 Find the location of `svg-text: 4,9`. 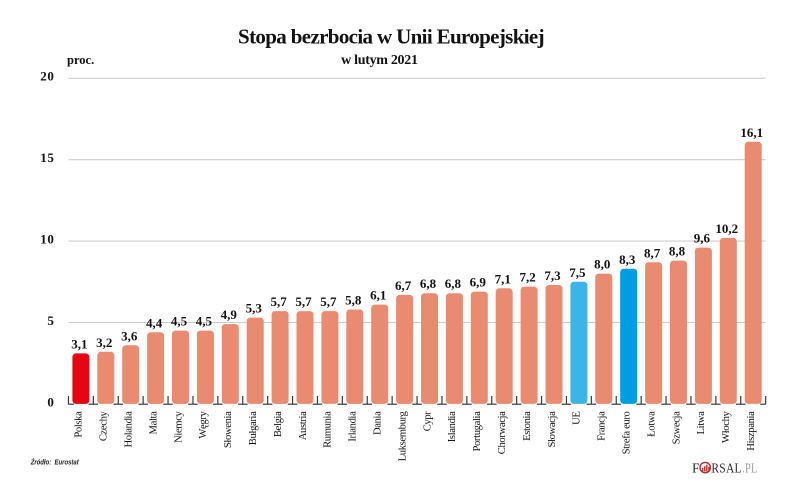

svg-text: 4,9 is located at coordinates (229, 314).